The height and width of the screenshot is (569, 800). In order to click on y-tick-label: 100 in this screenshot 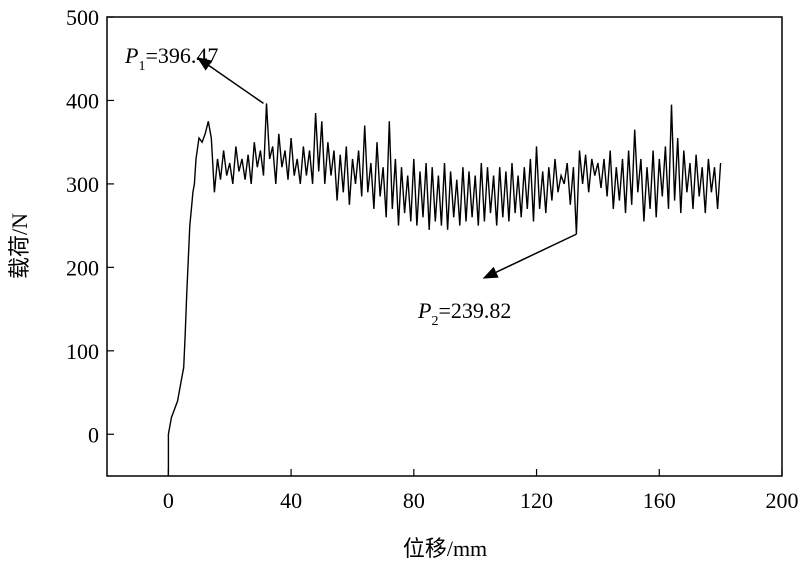, I will do `click(82, 351)`.